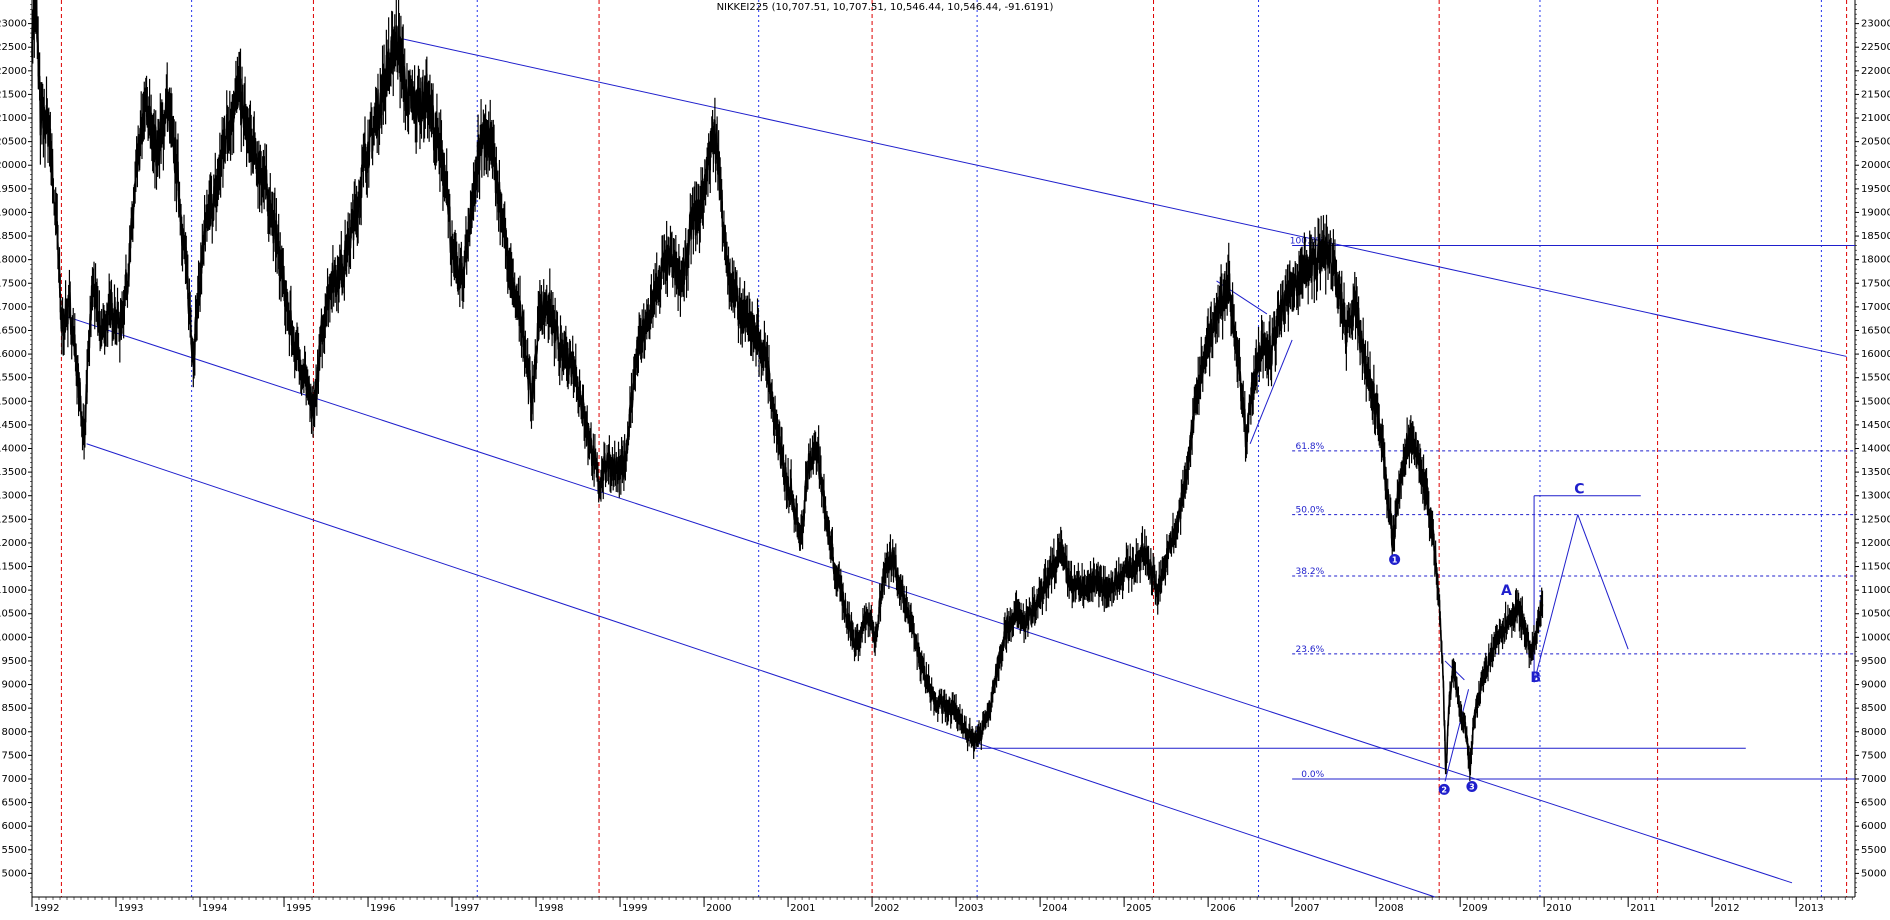 The image size is (1890, 920). I want to click on y-tick-label-left: 13500, so click(13, 472).